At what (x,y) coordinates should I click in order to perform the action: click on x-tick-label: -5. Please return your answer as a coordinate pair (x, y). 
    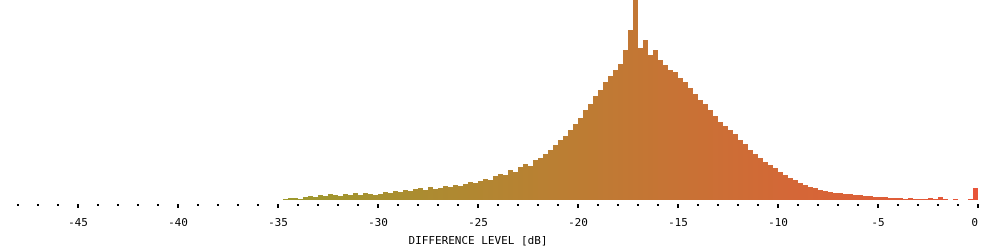
    Looking at the image, I should click on (877, 222).